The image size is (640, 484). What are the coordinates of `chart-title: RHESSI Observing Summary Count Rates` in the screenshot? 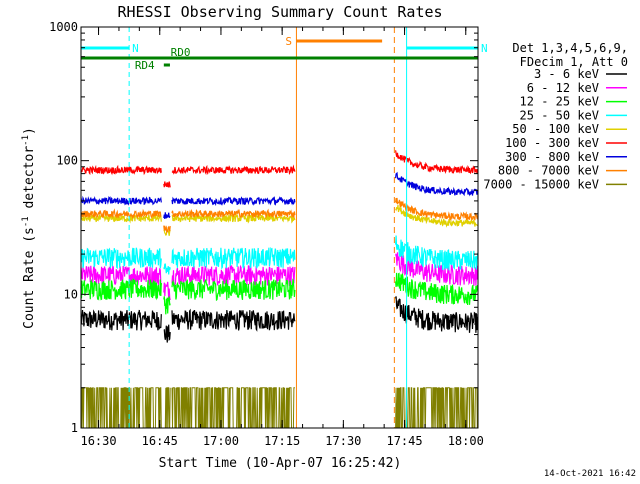 It's located at (279, 12).